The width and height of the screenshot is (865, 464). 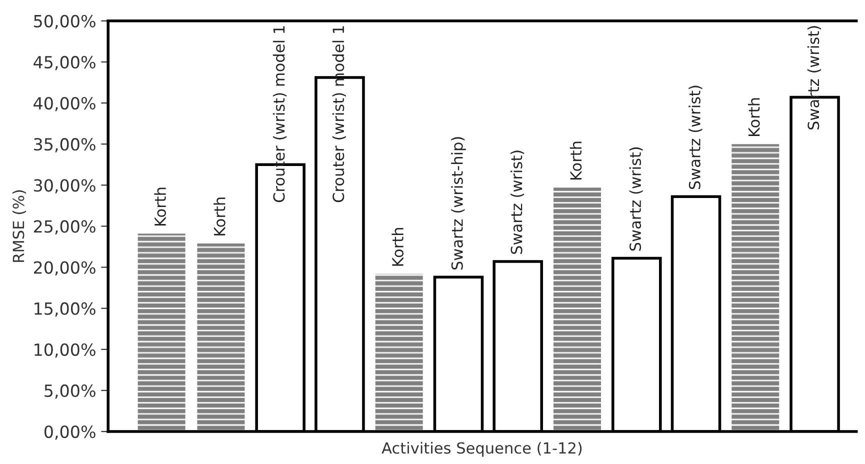 What do you see at coordinates (458, 203) in the screenshot?
I see `data-label: Swartz (wrist-hip)` at bounding box center [458, 203].